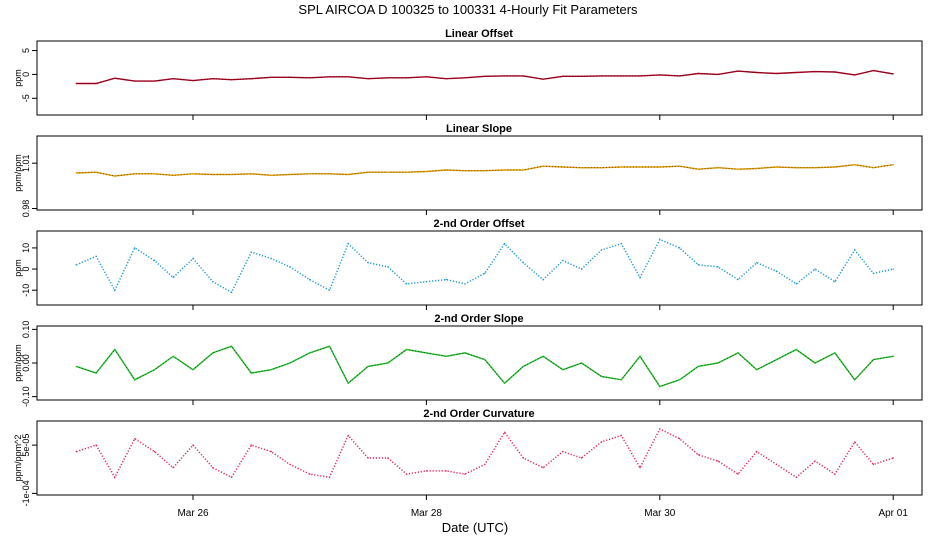 This screenshot has height=540, width=936. I want to click on panel-title: Linear Offset, so click(479, 34).